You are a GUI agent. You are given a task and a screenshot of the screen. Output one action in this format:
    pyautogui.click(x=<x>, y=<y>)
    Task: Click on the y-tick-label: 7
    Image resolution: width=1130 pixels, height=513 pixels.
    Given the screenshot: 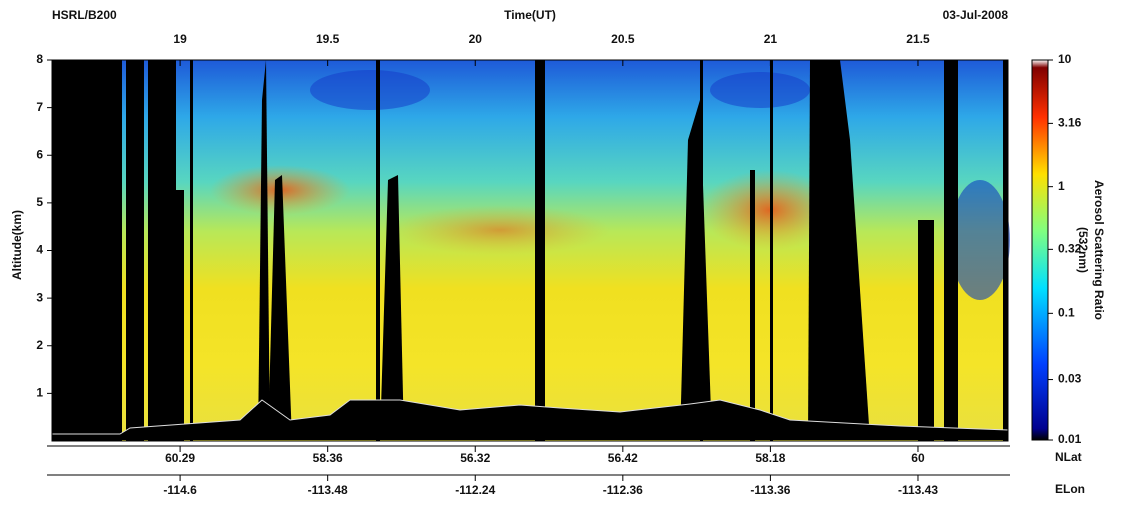 What is the action you would take?
    pyautogui.click(x=39, y=107)
    